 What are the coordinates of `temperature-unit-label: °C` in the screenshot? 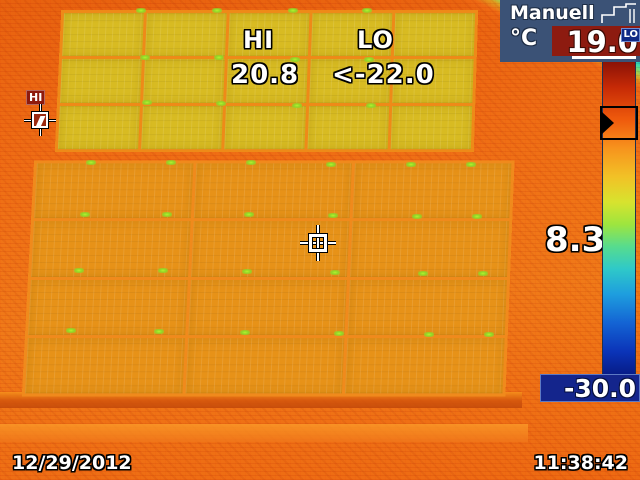 It's located at (524, 38).